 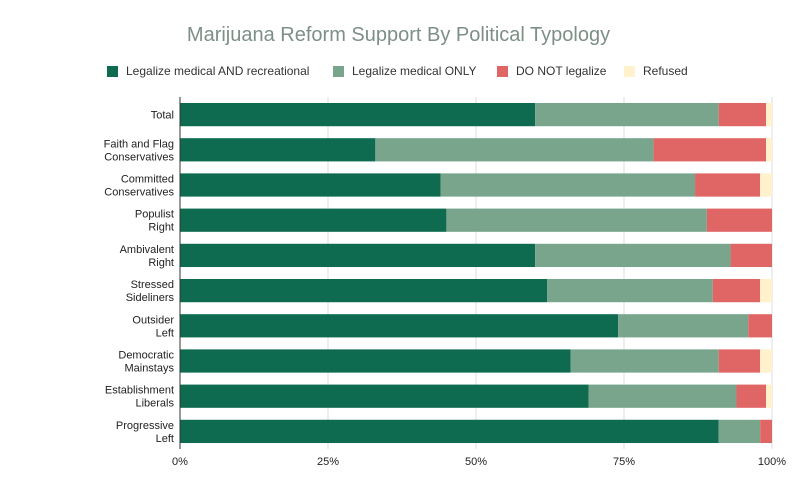 What do you see at coordinates (150, 298) in the screenshot?
I see `category-label: Sideliners` at bounding box center [150, 298].